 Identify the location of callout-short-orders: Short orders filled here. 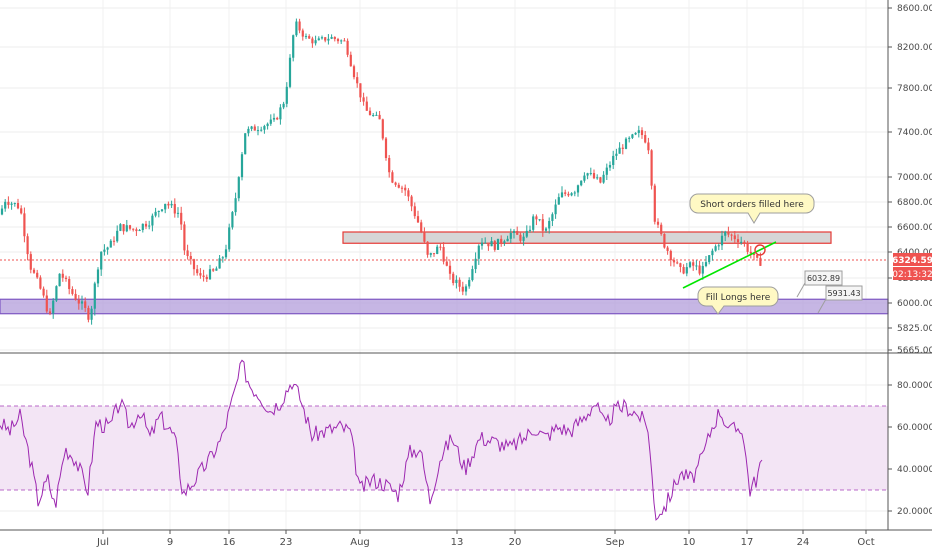
(752, 208).